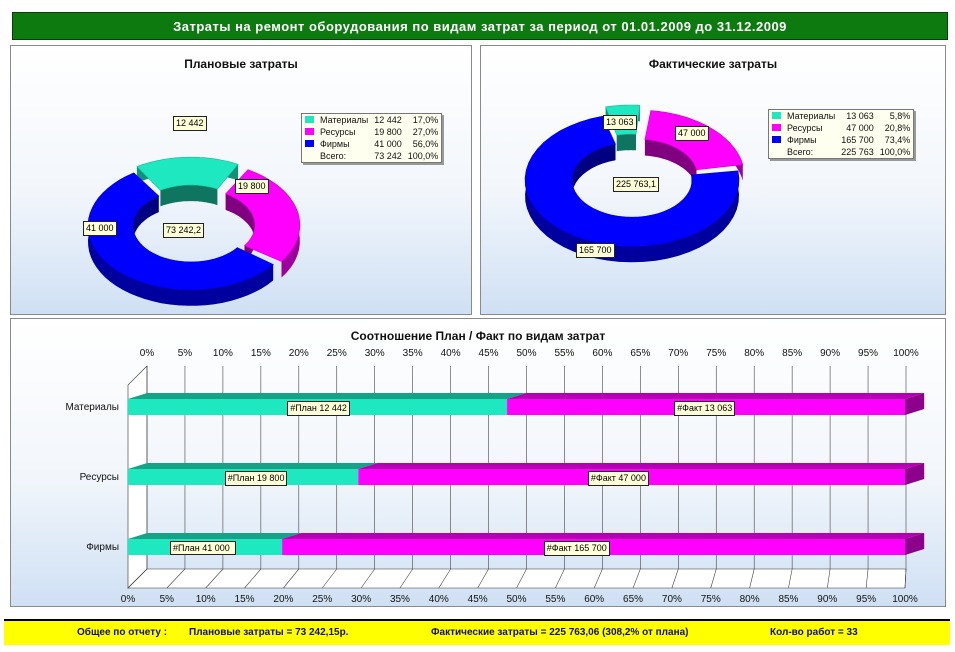 This screenshot has width=955, height=652. I want to click on bar-plan-label-resources: #План 19 800, so click(256, 478).